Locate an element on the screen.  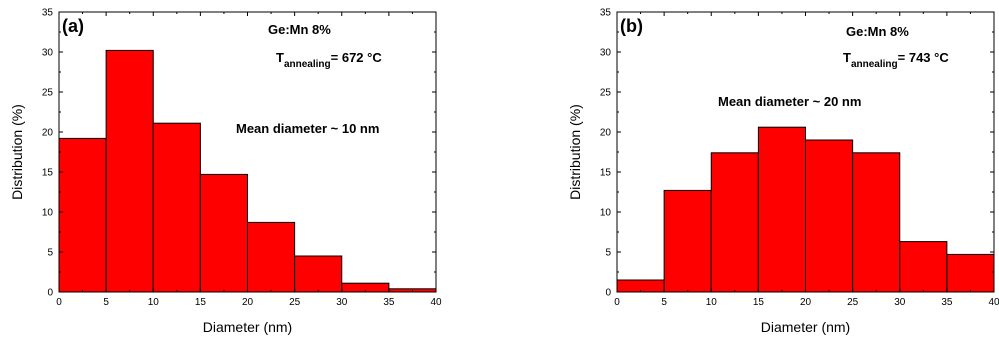
mean-diameter-annotation: Mean diameter ~ 10 nm is located at coordinates (307, 128).